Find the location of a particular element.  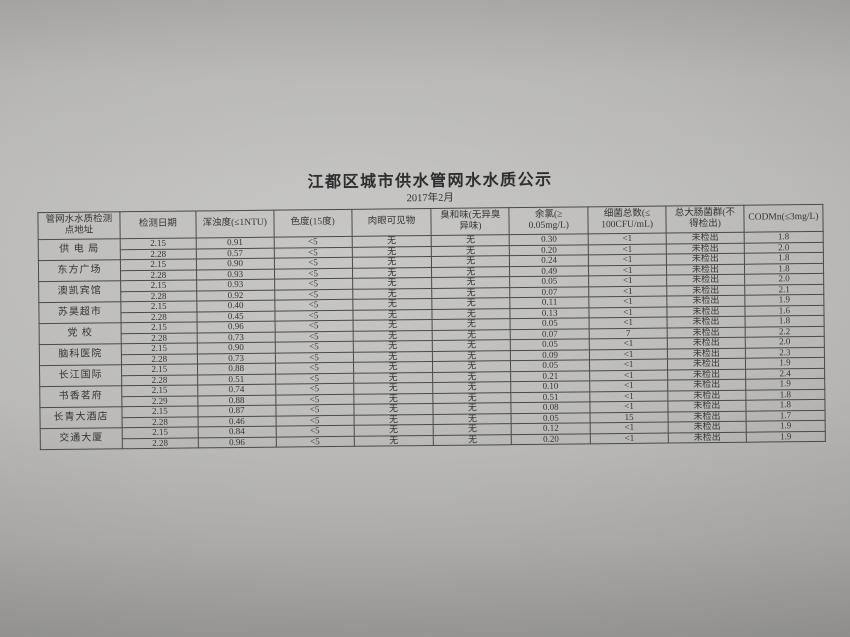

sampling-point-cell: 交通大厦 is located at coordinates (81, 438).